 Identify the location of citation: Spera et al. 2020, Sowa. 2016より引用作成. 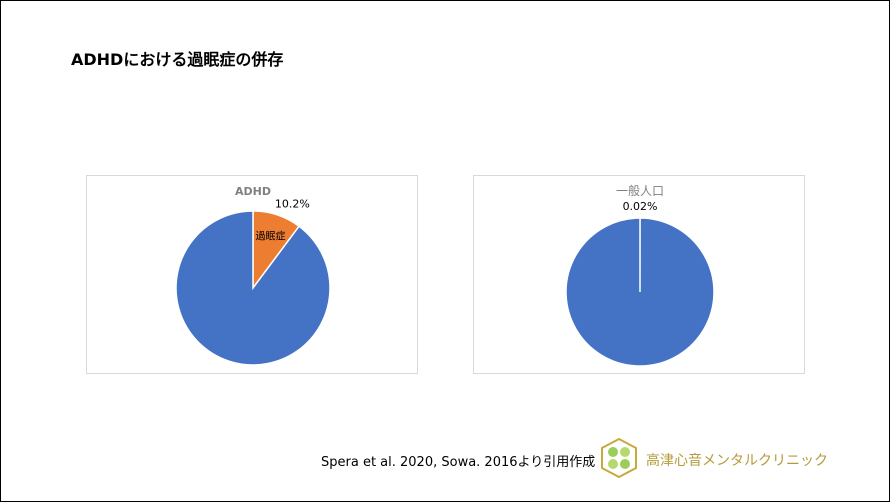
(458, 462).